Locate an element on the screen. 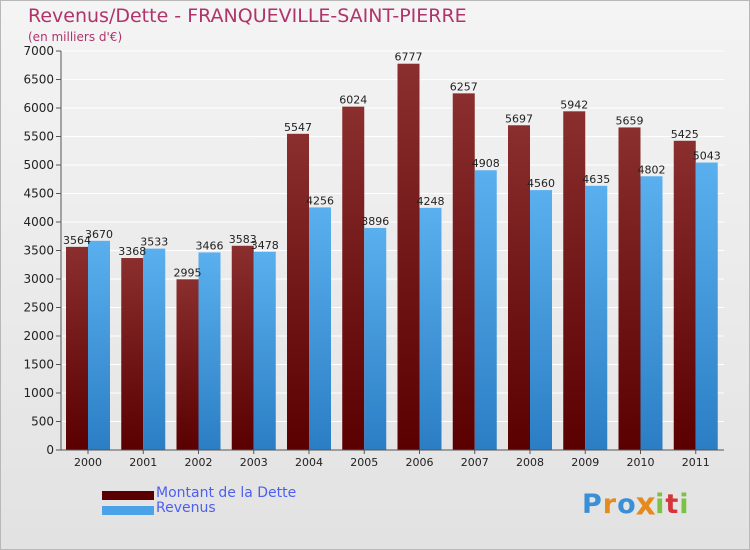 The height and width of the screenshot is (550, 750). data-label-dette: 2995 is located at coordinates (188, 272).